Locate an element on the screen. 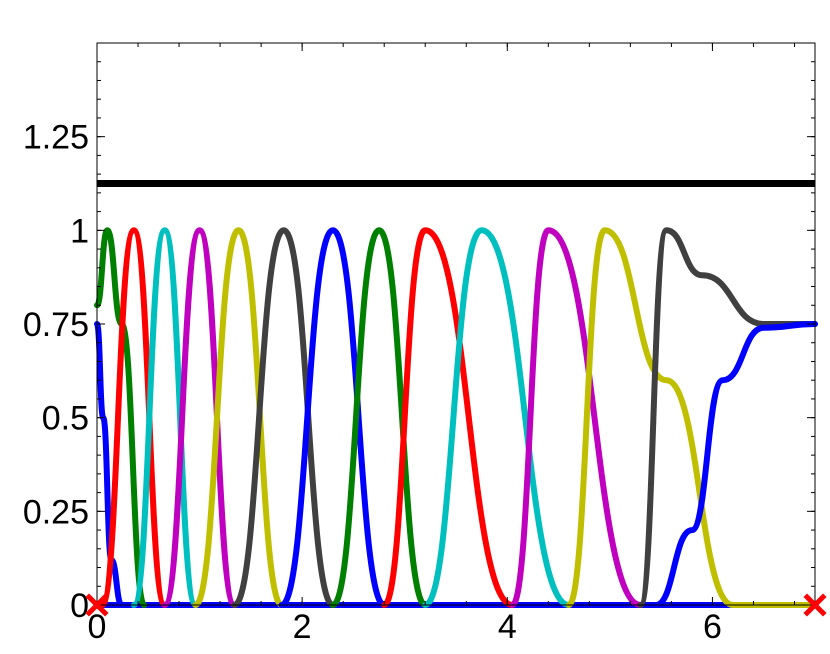 The image size is (830, 654). y-tick-label: 0.25 is located at coordinates (56, 512).